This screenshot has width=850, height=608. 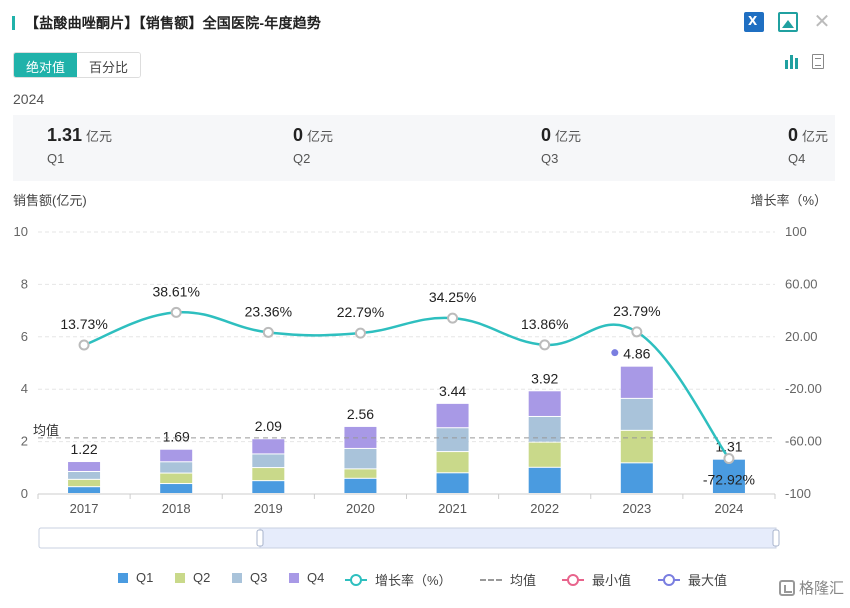 I want to click on y-right-tick-label: -20.00, so click(x=803, y=388).